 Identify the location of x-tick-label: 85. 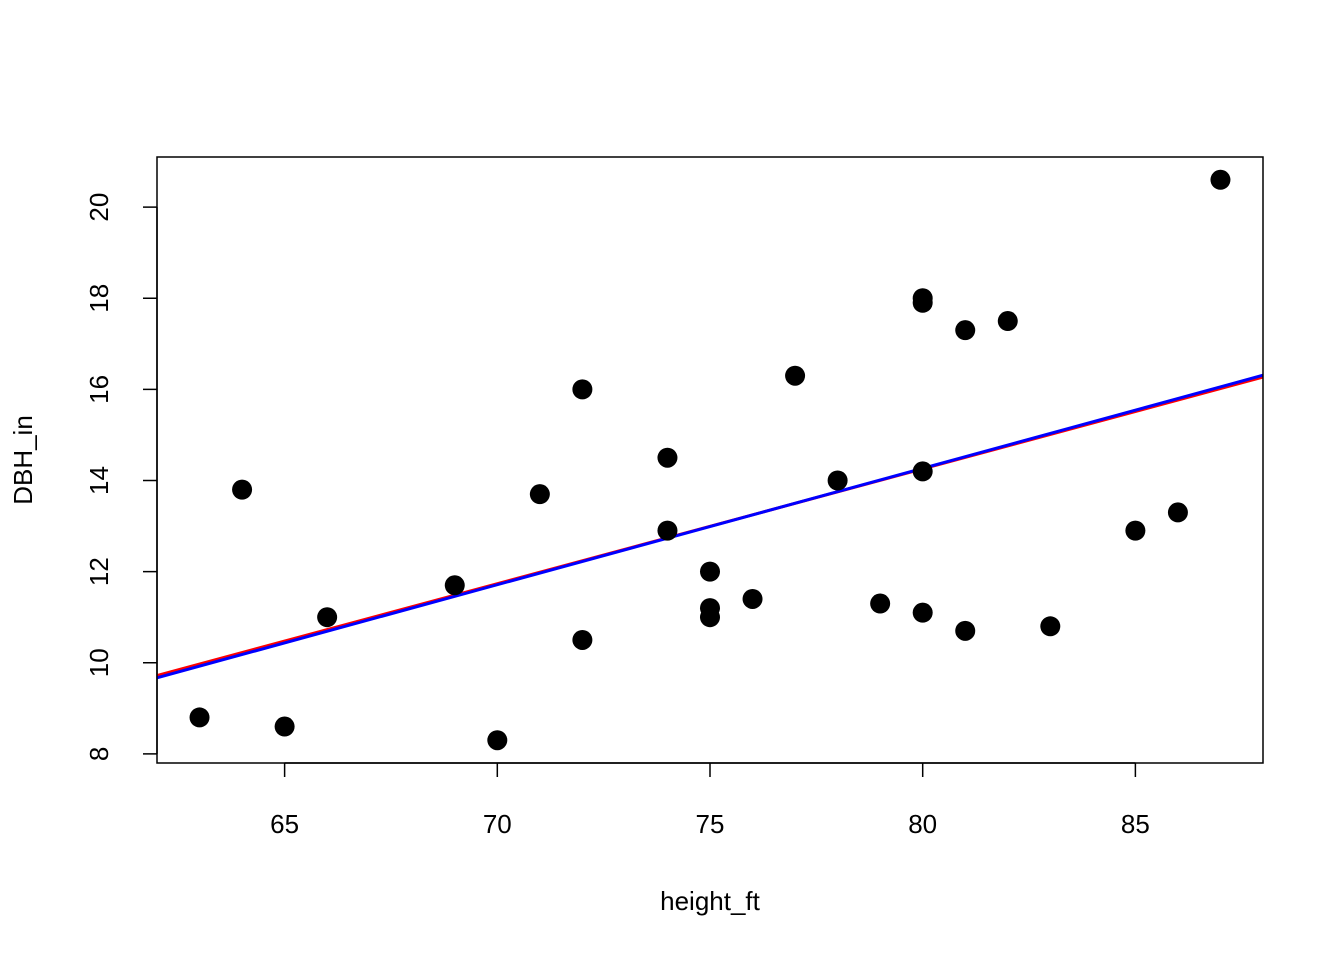
(1135, 824).